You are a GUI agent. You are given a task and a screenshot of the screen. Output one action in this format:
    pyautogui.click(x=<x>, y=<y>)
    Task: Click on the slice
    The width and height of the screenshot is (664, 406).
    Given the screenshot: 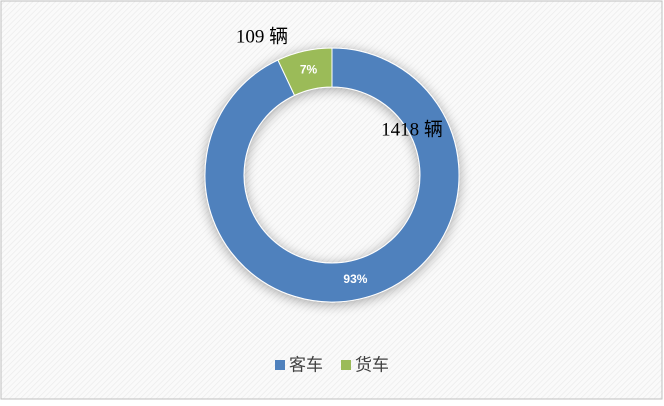 What is the action you would take?
    pyautogui.click(x=305, y=72)
    